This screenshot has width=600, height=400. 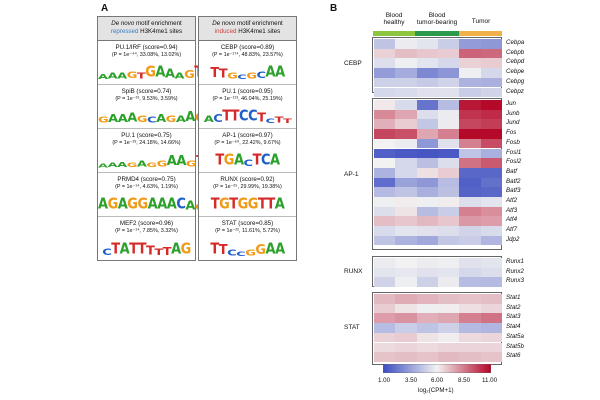 I want to click on group-bar-blood-healthy, so click(x=394, y=33).